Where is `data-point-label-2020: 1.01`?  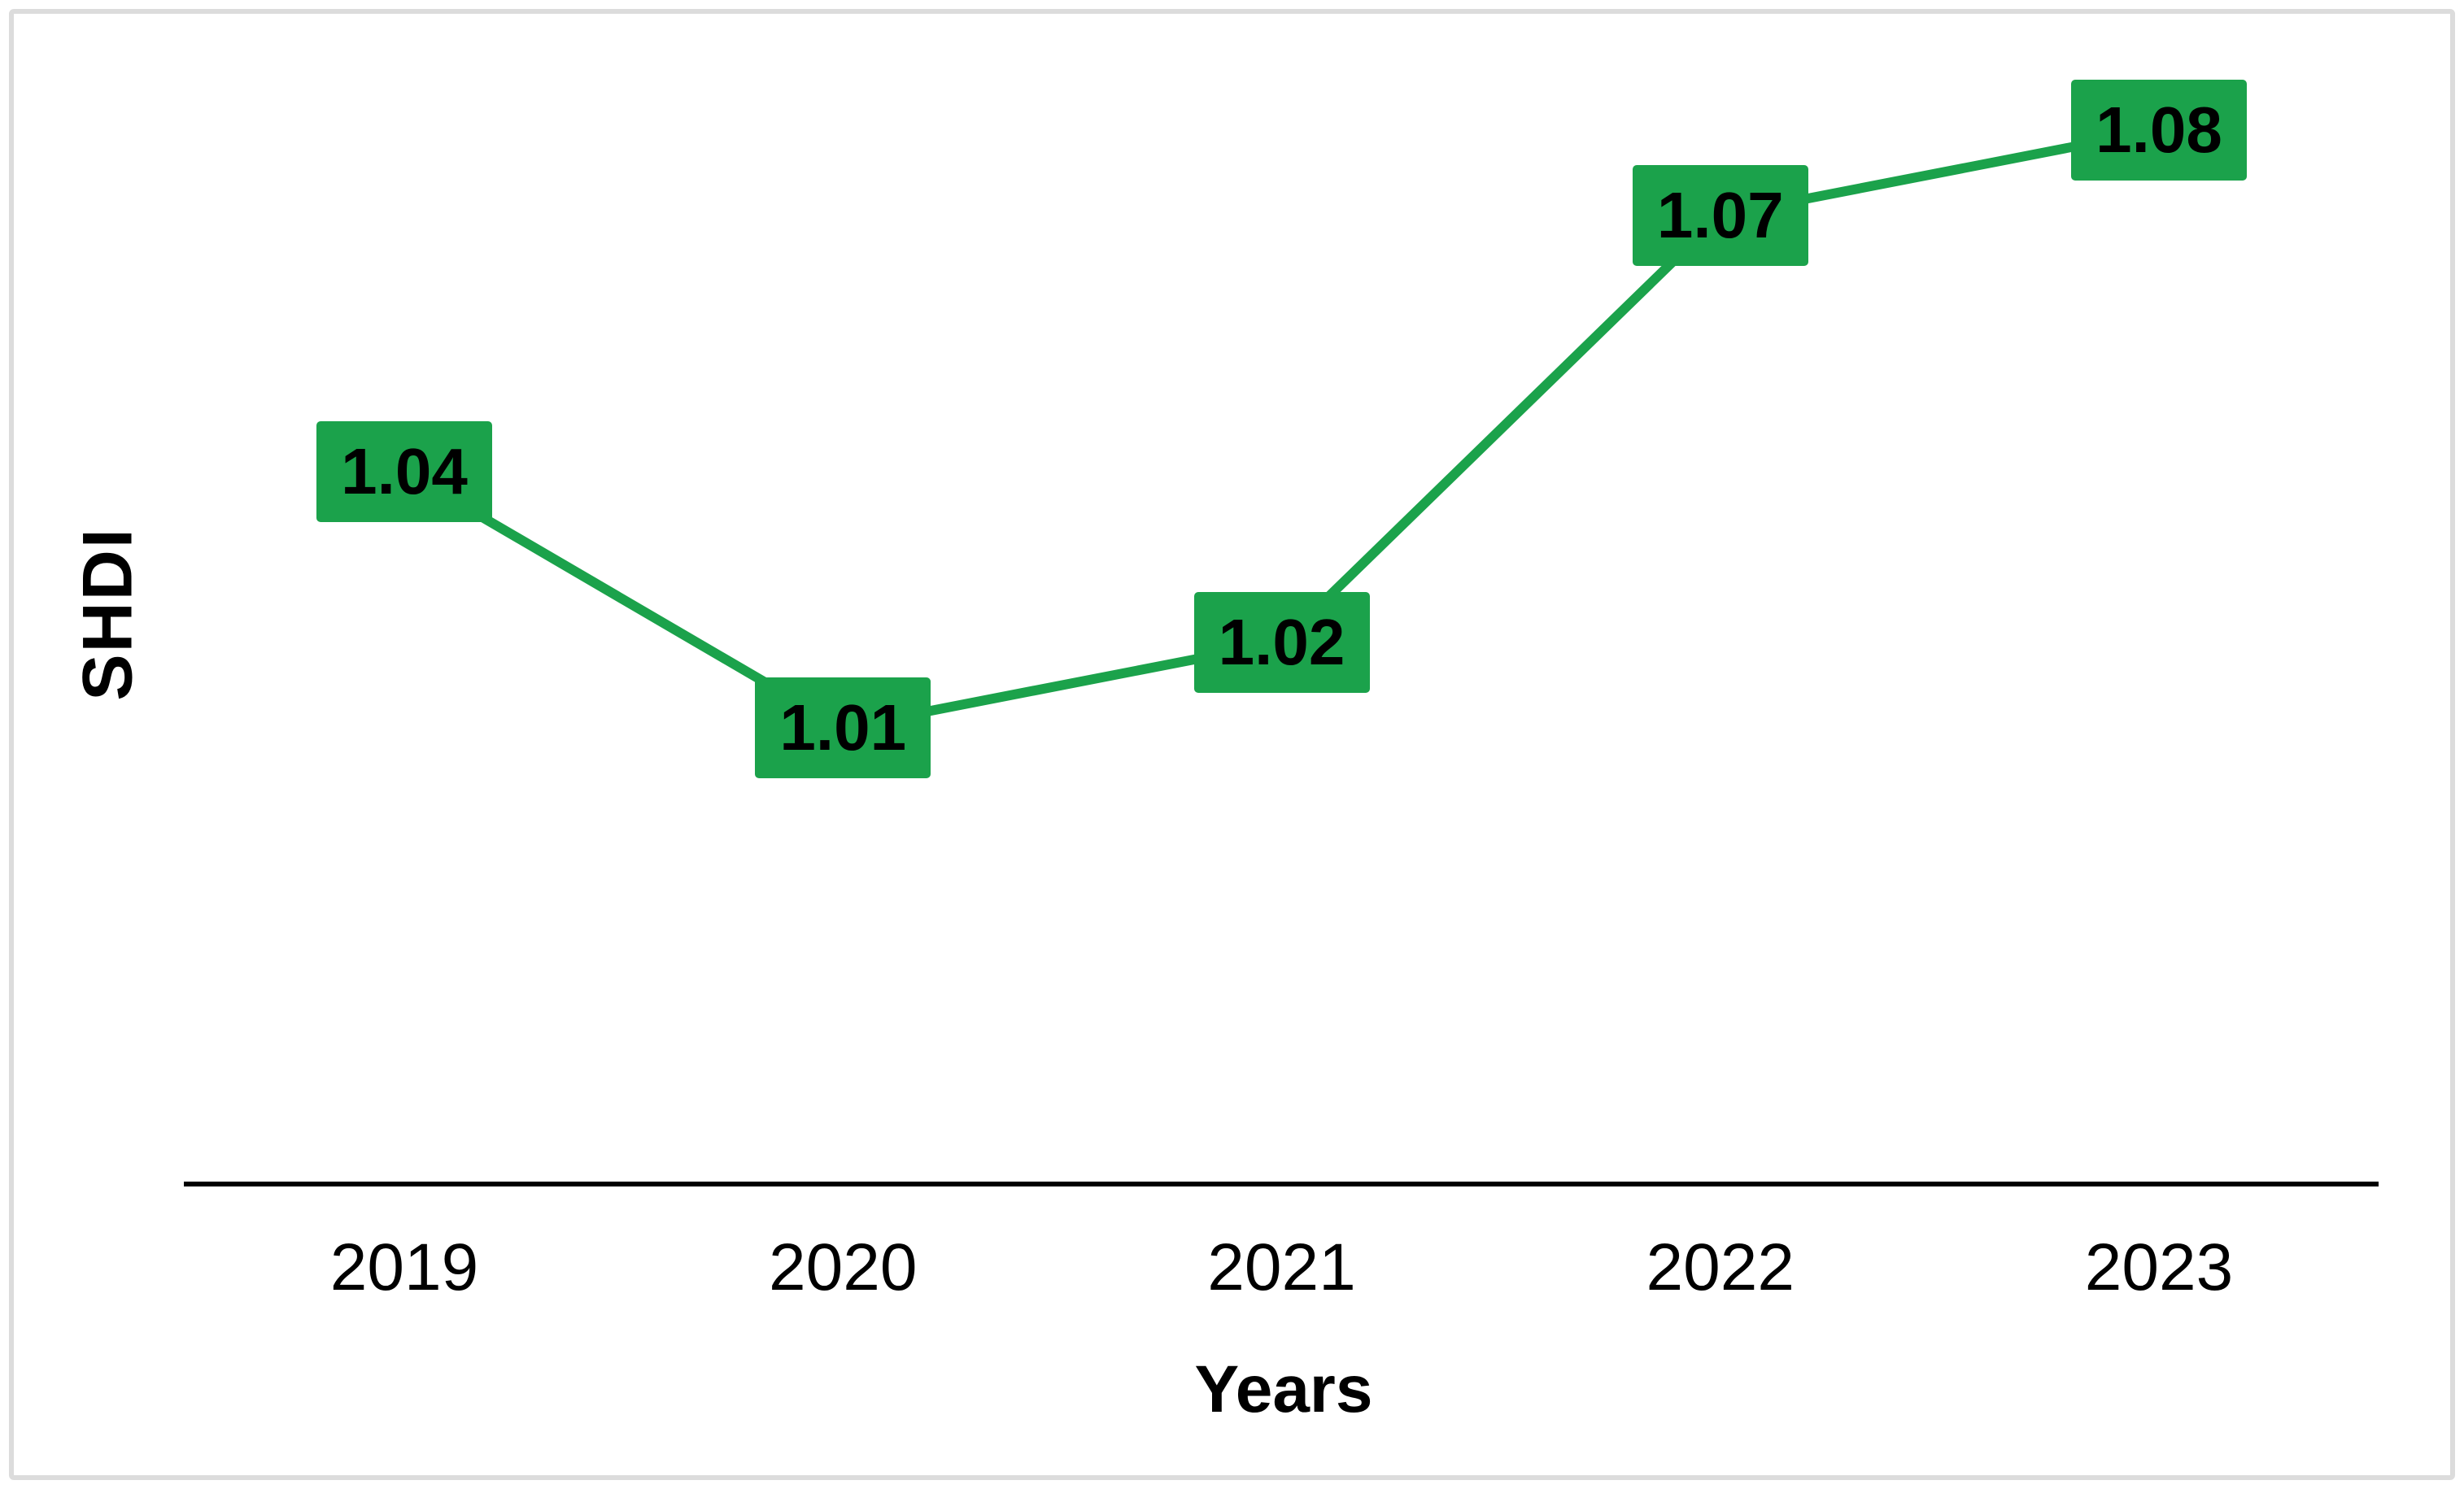 data-point-label-2020: 1.01 is located at coordinates (843, 727).